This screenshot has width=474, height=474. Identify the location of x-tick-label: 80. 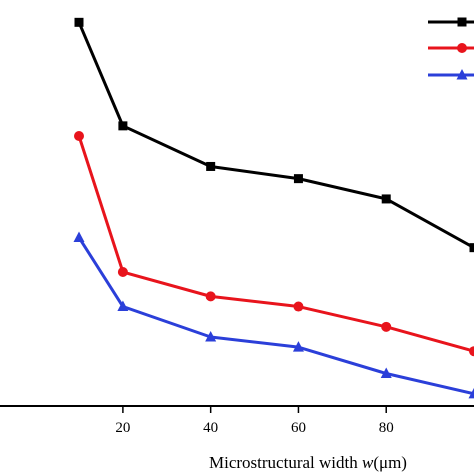
(386, 428).